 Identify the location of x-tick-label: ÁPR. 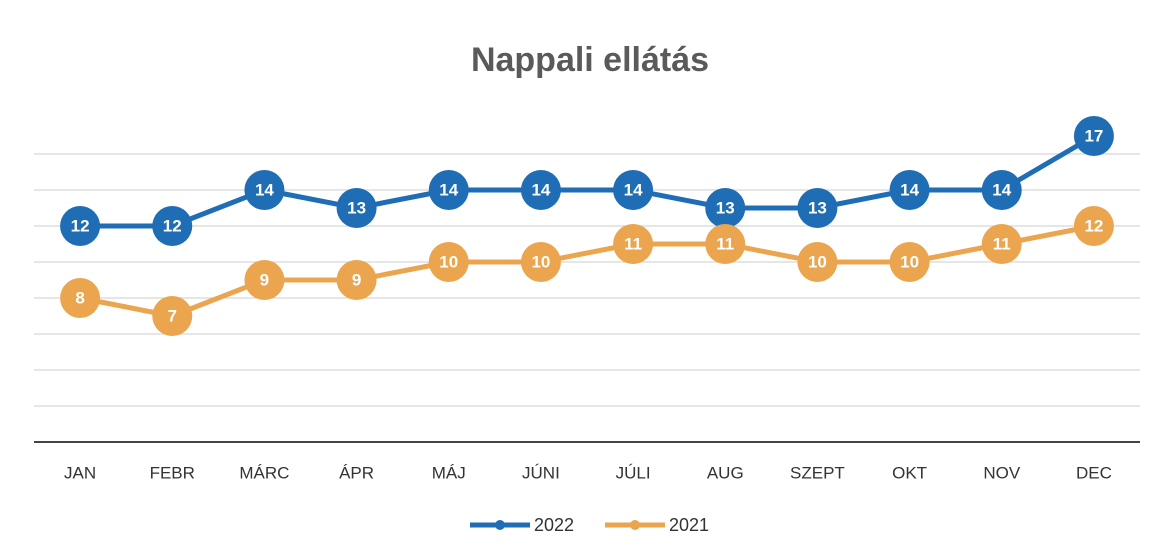
(356, 472).